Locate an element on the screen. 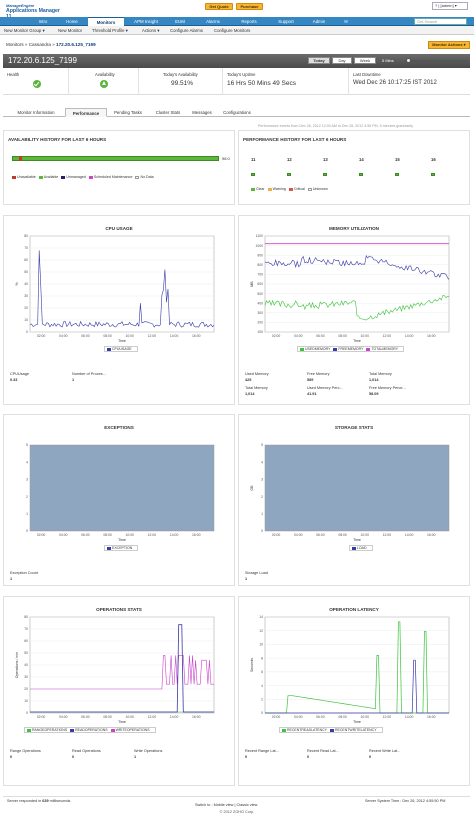  y-tick-label: 300 is located at coordinates (260, 313).